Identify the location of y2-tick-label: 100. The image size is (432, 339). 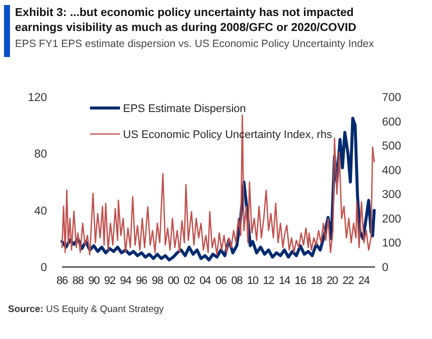
(392, 244).